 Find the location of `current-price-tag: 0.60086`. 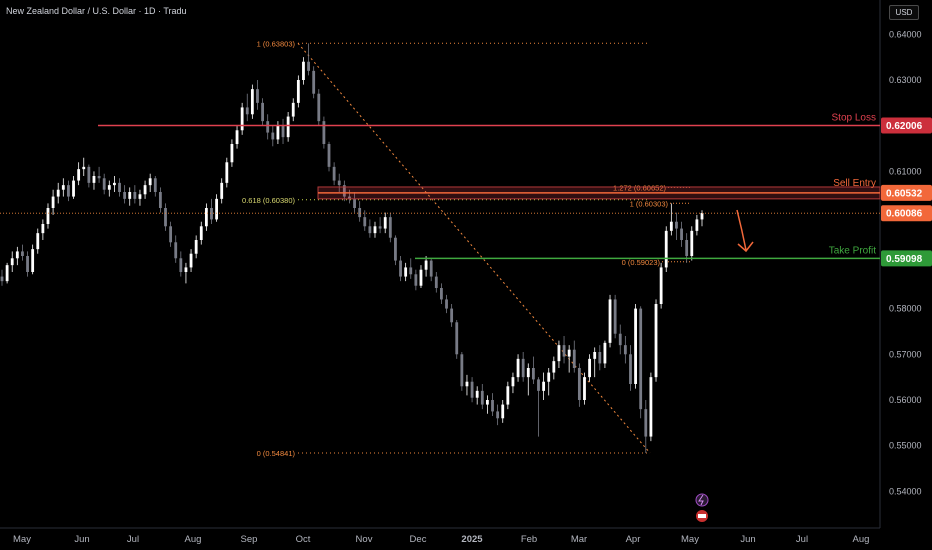

current-price-tag: 0.60086 is located at coordinates (904, 214).